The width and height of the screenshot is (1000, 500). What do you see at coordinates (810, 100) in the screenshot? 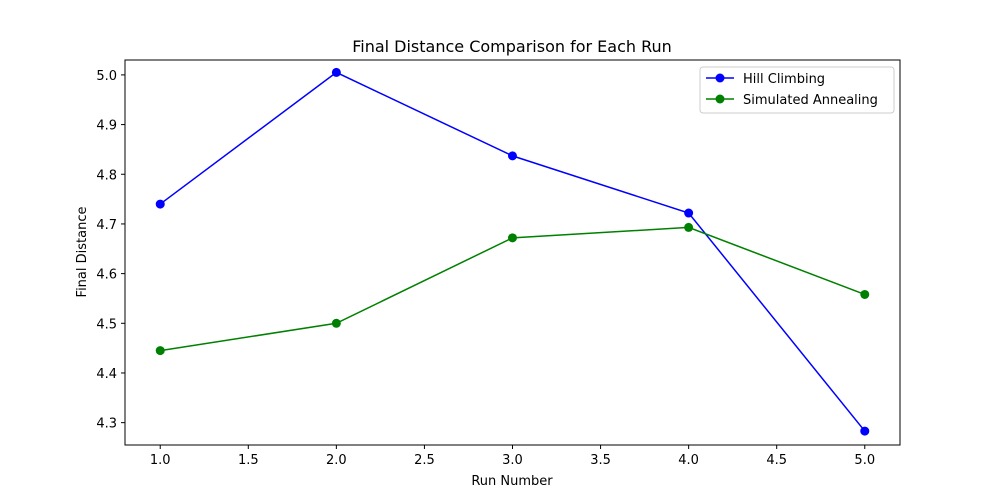
I see `legend-label-1: Simulated Annealing` at bounding box center [810, 100].